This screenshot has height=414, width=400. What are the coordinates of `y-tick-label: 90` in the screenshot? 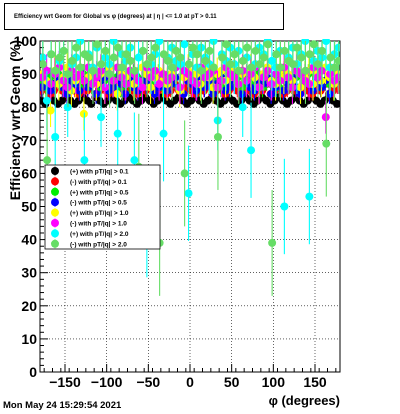 It's located at (29, 74).